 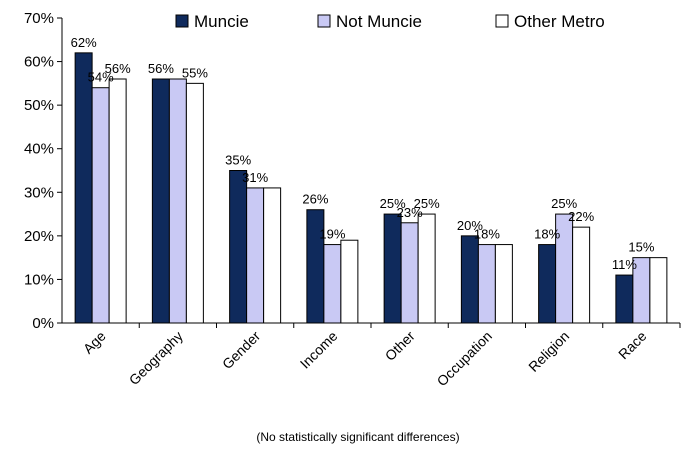 I want to click on legend: Muncie Not Muncie Other Metro, so click(x=390, y=21).